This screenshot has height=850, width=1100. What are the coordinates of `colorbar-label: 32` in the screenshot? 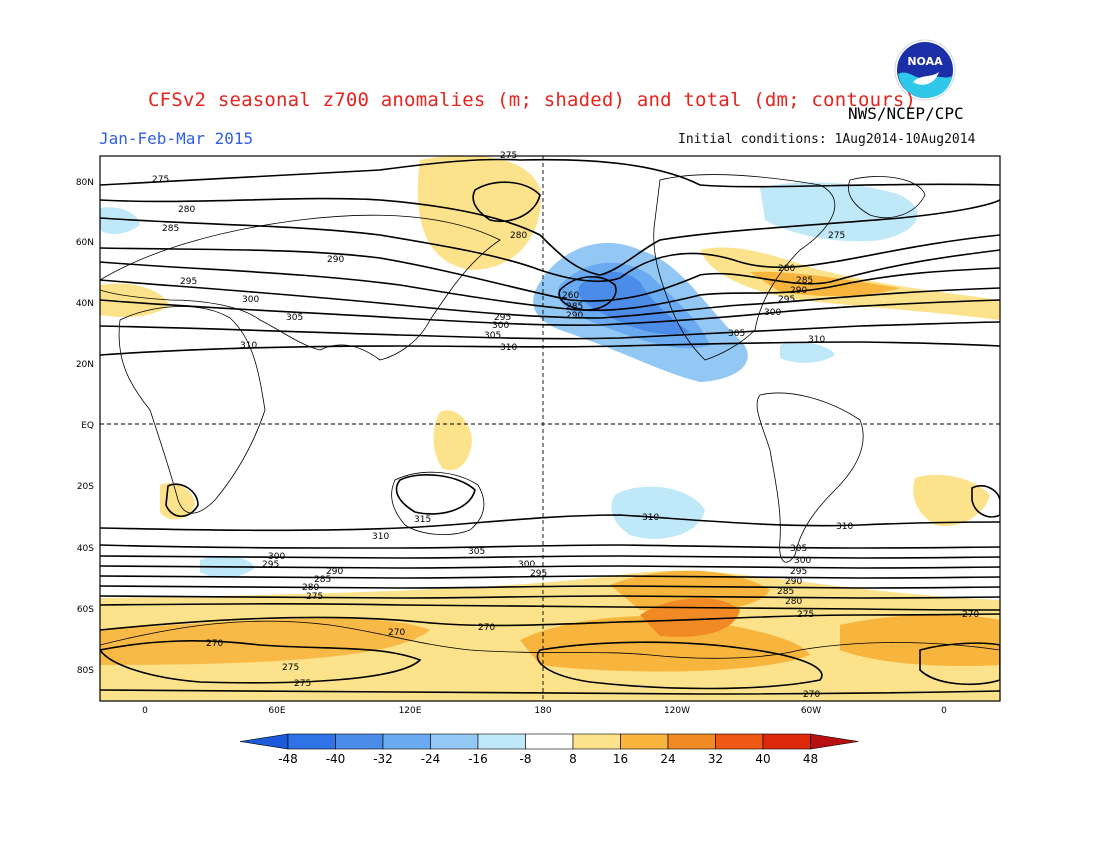 It's located at (715, 759).